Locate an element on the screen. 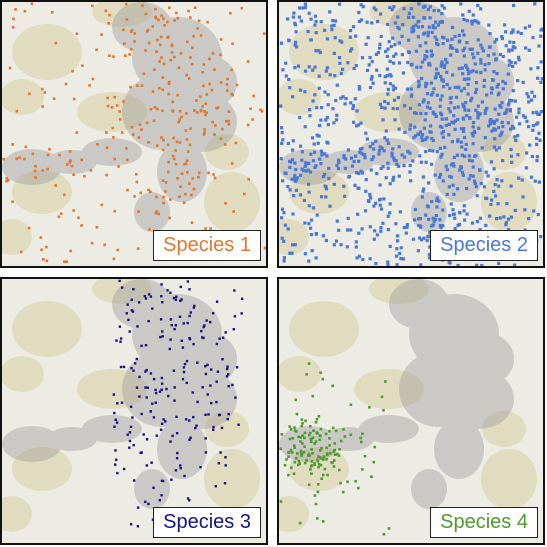  habitat-patch is located at coordinates (112, 389).